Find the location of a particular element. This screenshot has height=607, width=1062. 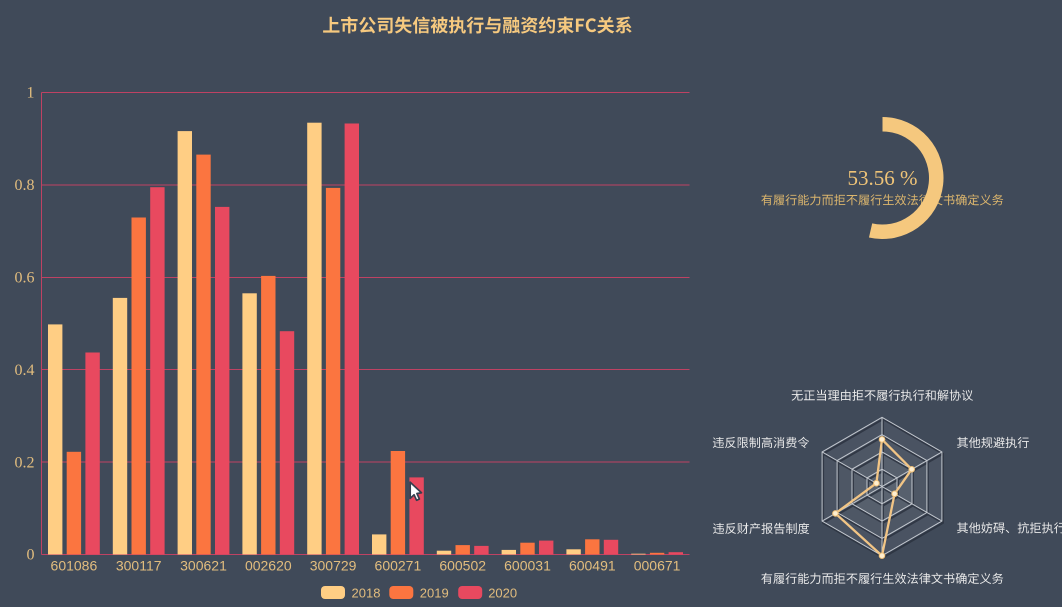

svg-text: 53.56 % is located at coordinates (883, 178).